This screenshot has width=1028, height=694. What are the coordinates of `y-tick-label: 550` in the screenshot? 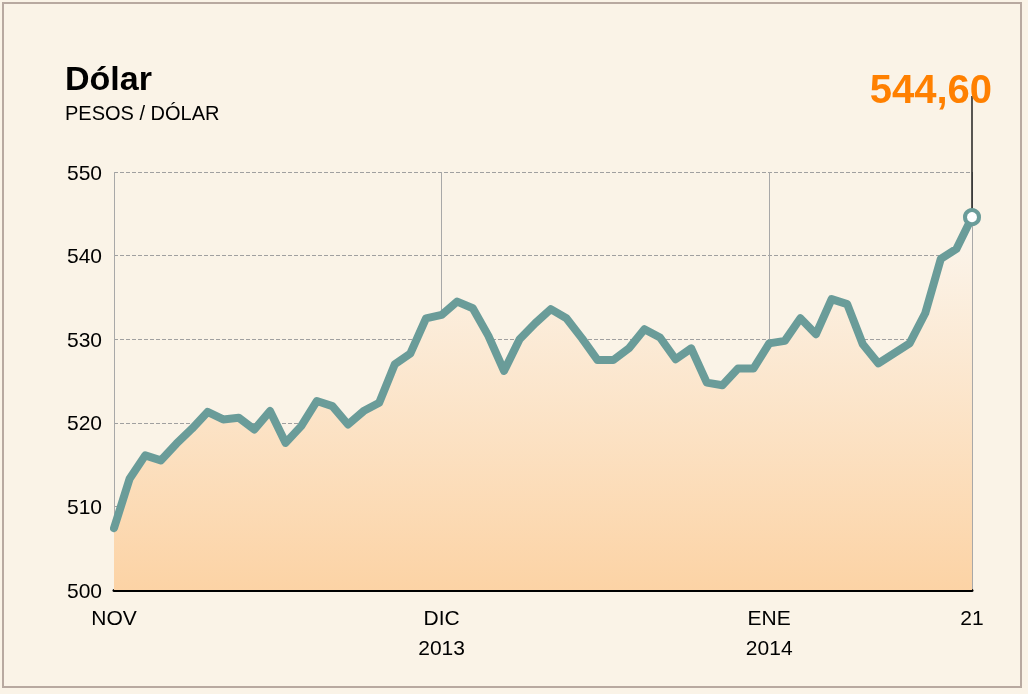 It's located at (84, 172).